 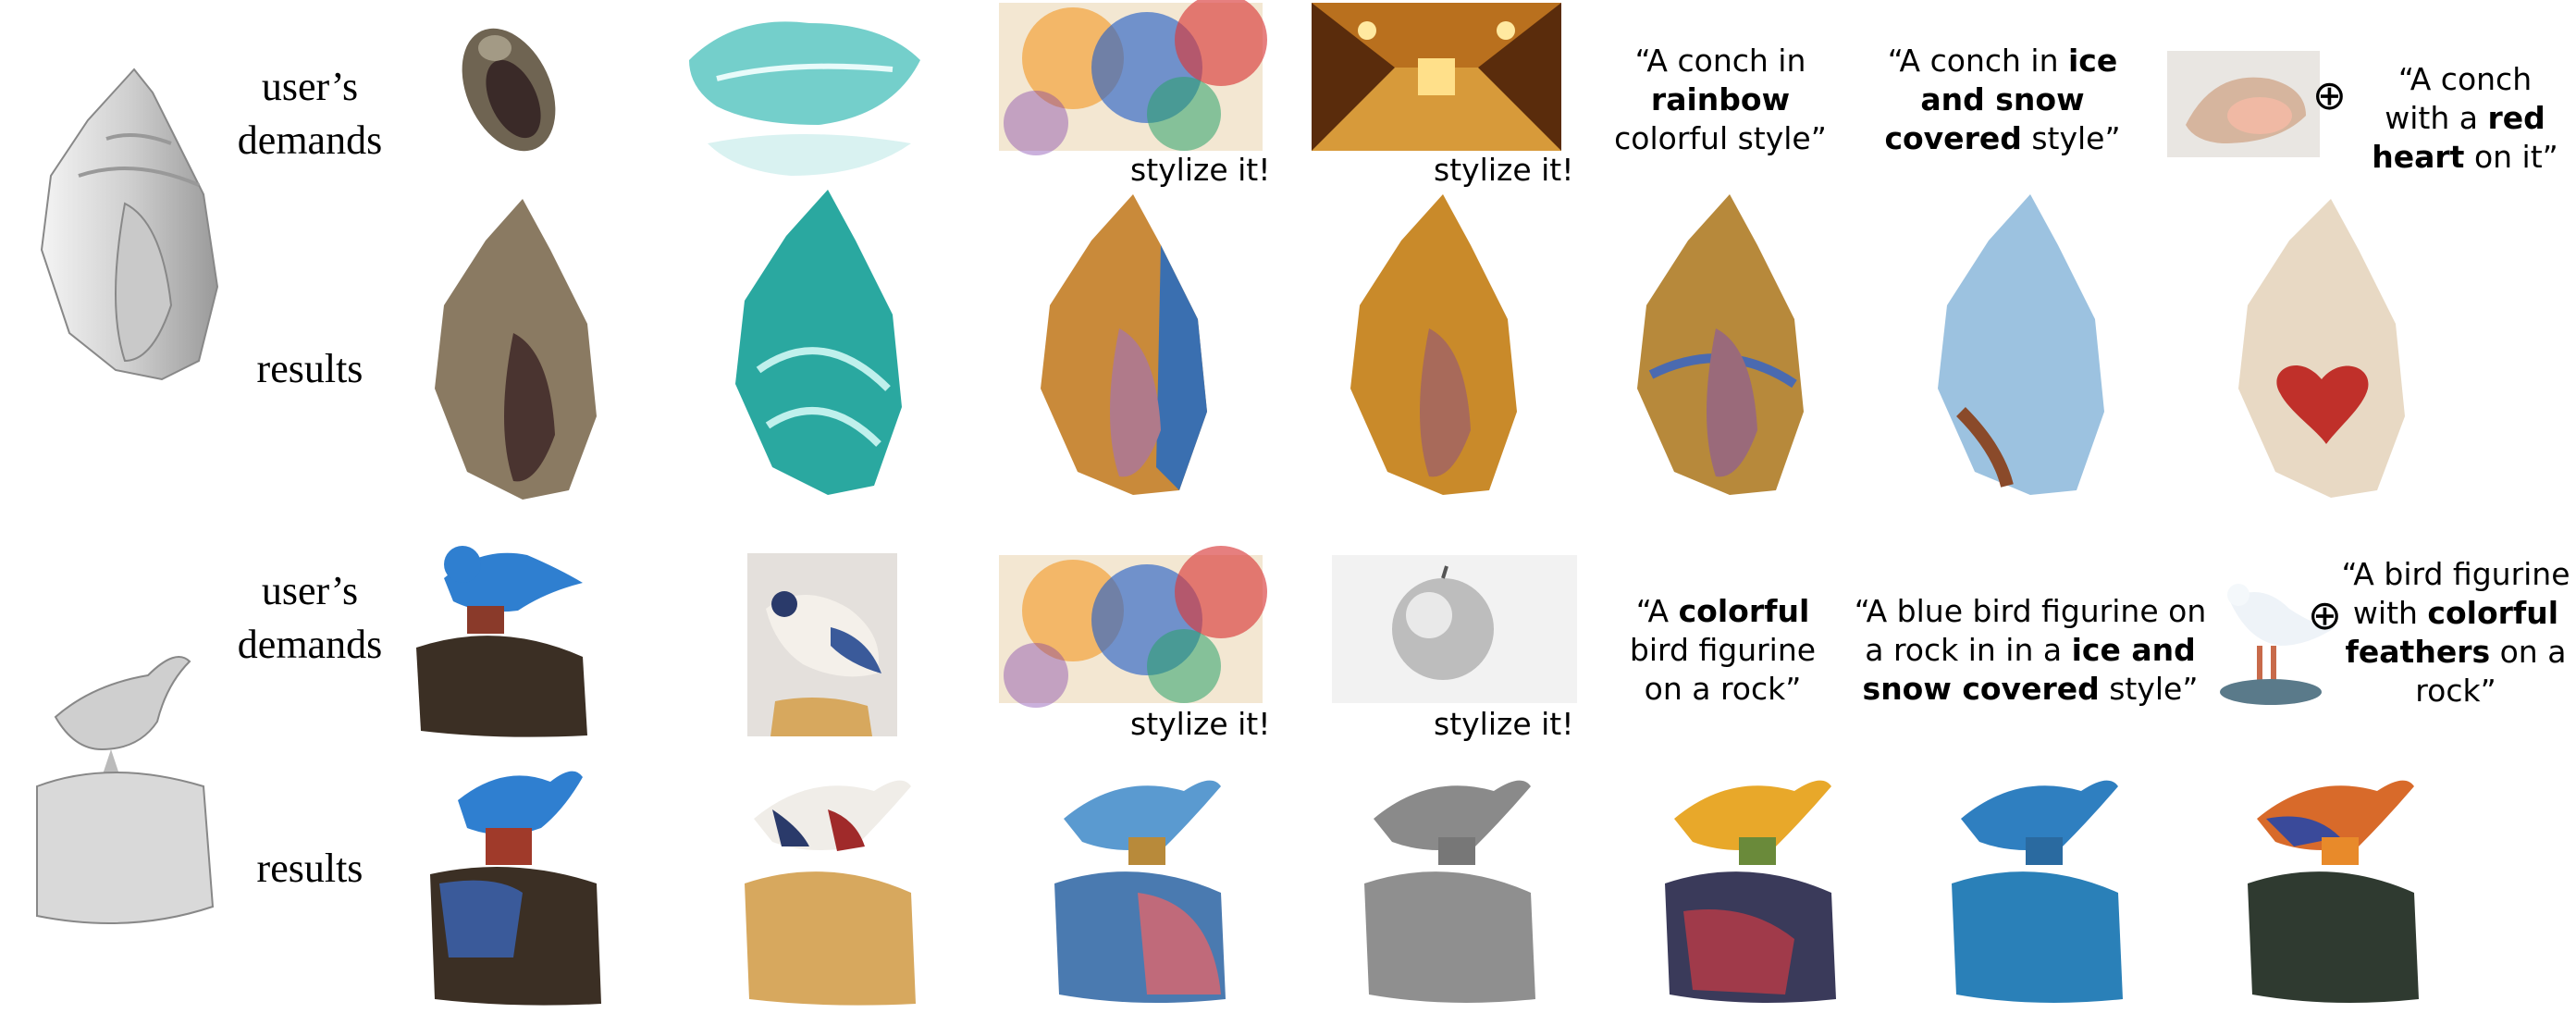 I want to click on result-bird-watercolor, so click(x=1140, y=892).